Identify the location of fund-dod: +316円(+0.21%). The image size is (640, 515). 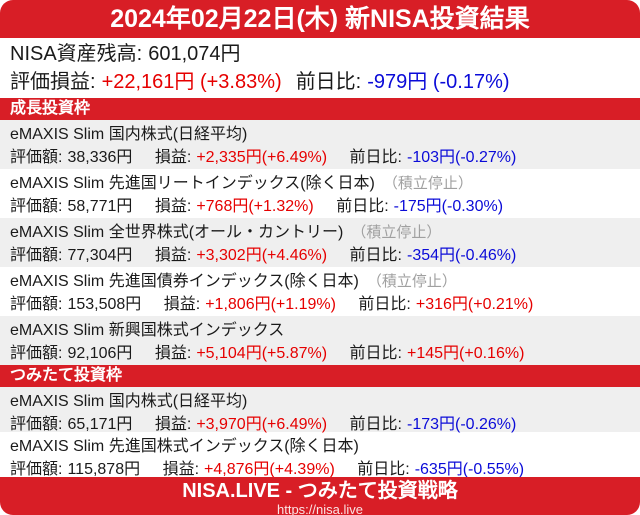
(474, 304).